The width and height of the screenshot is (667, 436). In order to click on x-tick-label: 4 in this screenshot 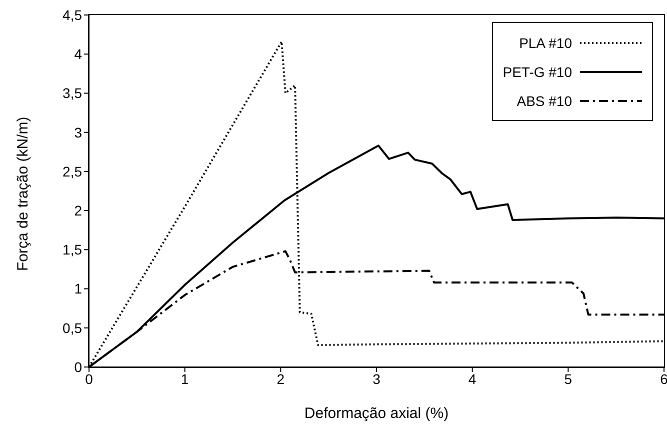, I will do `click(472, 378)`.